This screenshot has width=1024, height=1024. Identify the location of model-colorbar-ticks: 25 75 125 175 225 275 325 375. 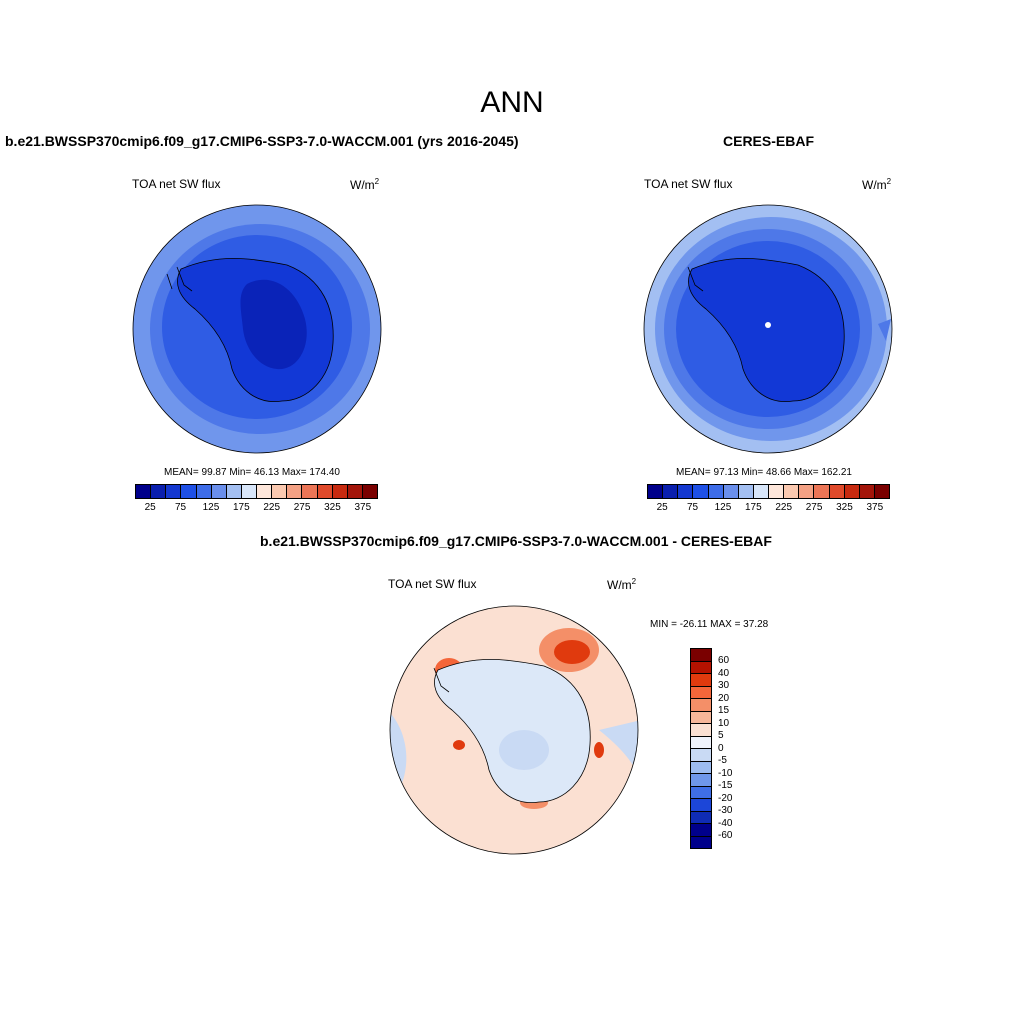
(255, 508).